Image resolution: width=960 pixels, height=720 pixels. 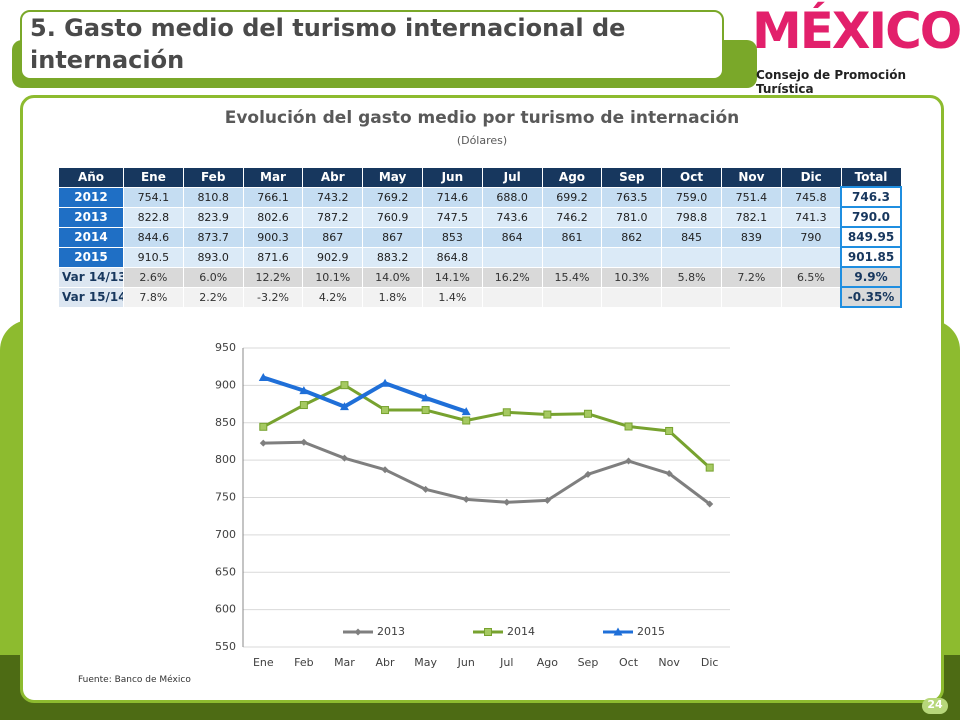 What do you see at coordinates (153, 237) in the screenshot?
I see `table-cell: 844.6` at bounding box center [153, 237].